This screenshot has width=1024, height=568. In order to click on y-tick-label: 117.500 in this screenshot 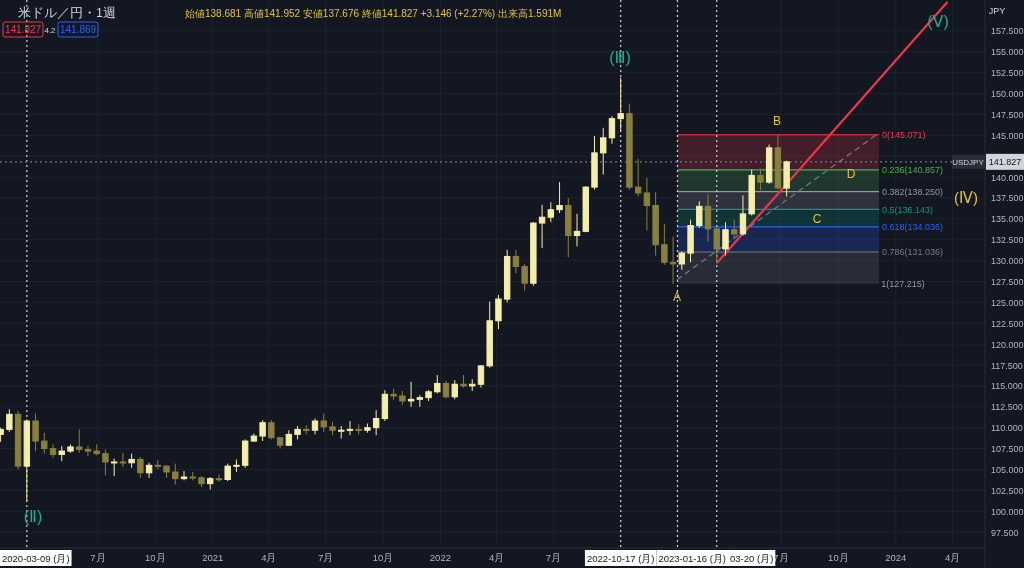, I will do `click(1007, 365)`.